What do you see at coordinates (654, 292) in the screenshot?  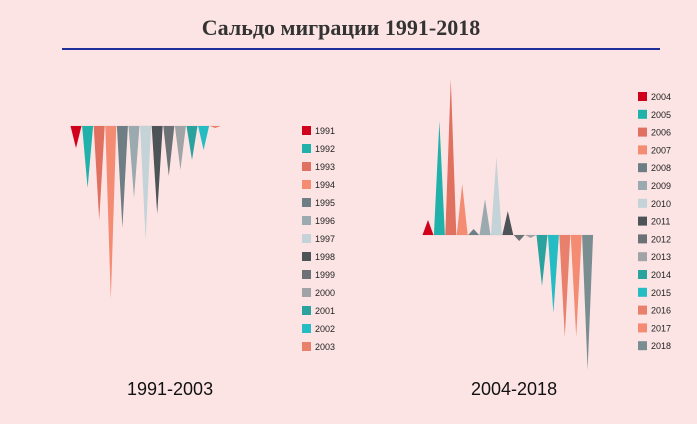 I see `legend-item-2015: 2015` at bounding box center [654, 292].